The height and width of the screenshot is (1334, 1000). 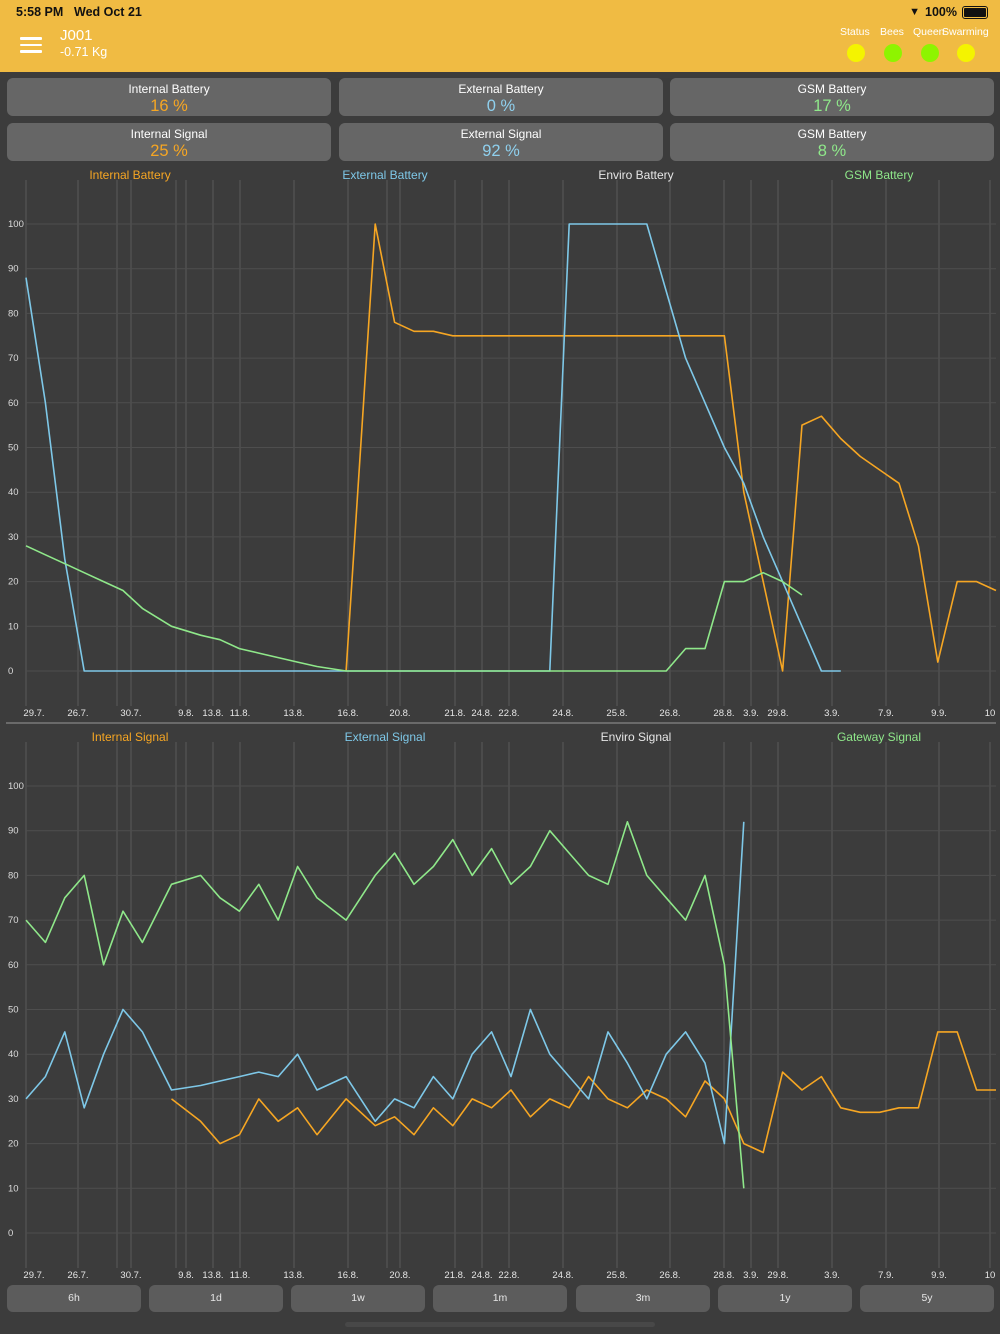 I want to click on wifi-icon: ▼, so click(x=914, y=12).